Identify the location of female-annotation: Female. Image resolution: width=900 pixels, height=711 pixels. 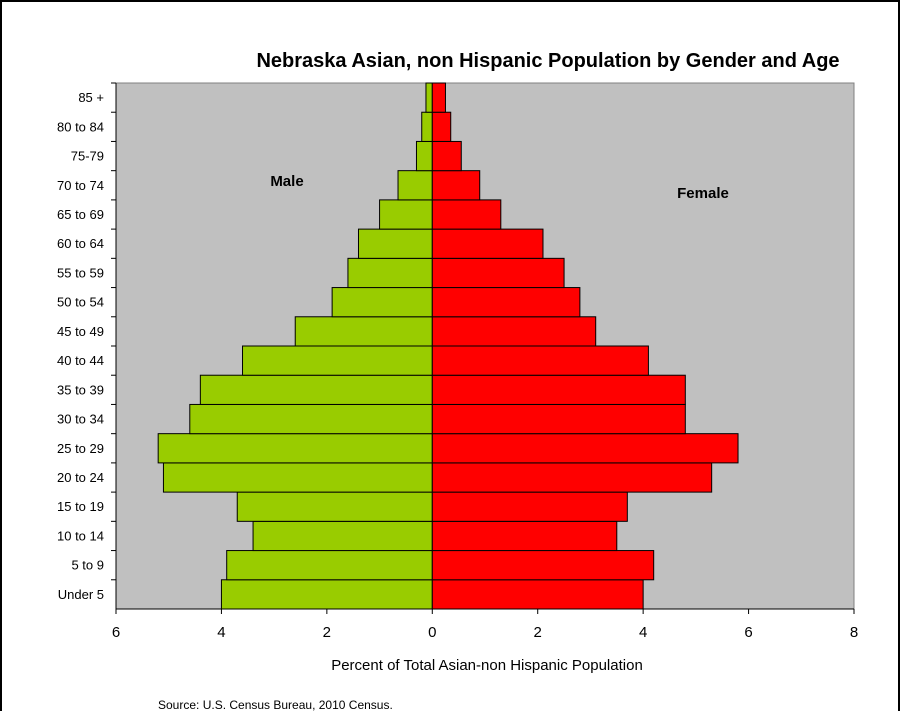
(703, 193).